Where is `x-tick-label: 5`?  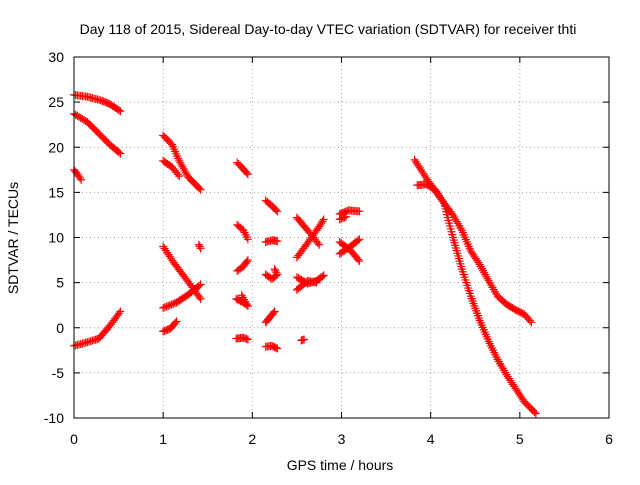
x-tick-label: 5 is located at coordinates (520, 439).